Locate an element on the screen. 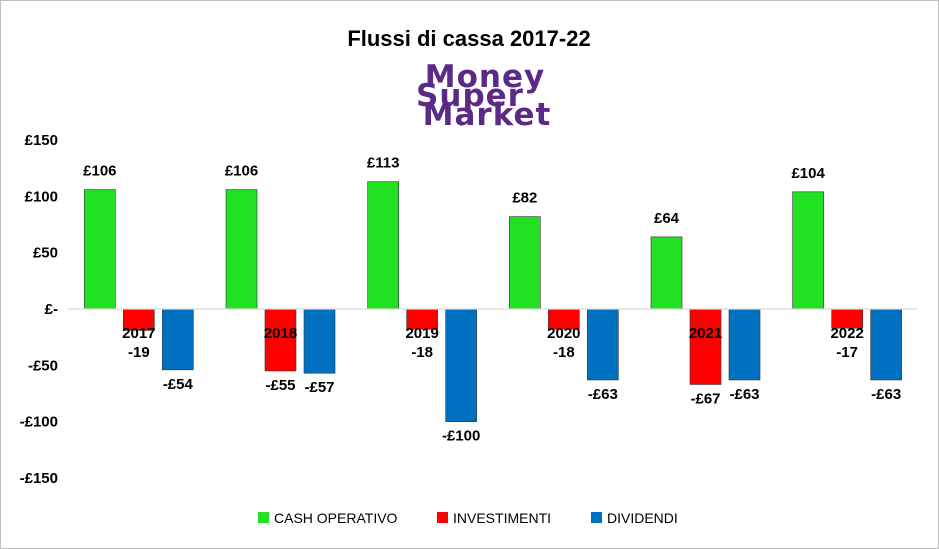 Image resolution: width=939 pixels, height=549 pixels. bar-investimenti-2018 is located at coordinates (280, 340).